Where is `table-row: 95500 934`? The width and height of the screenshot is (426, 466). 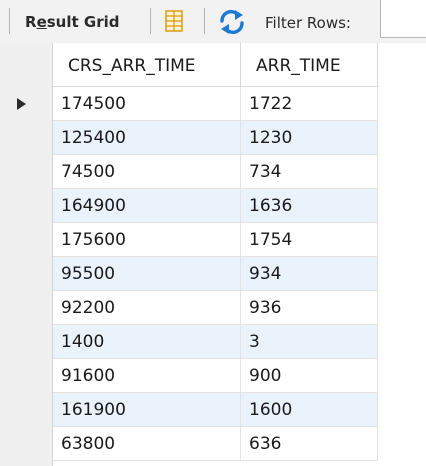 table-row: 95500 934 is located at coordinates (215, 274).